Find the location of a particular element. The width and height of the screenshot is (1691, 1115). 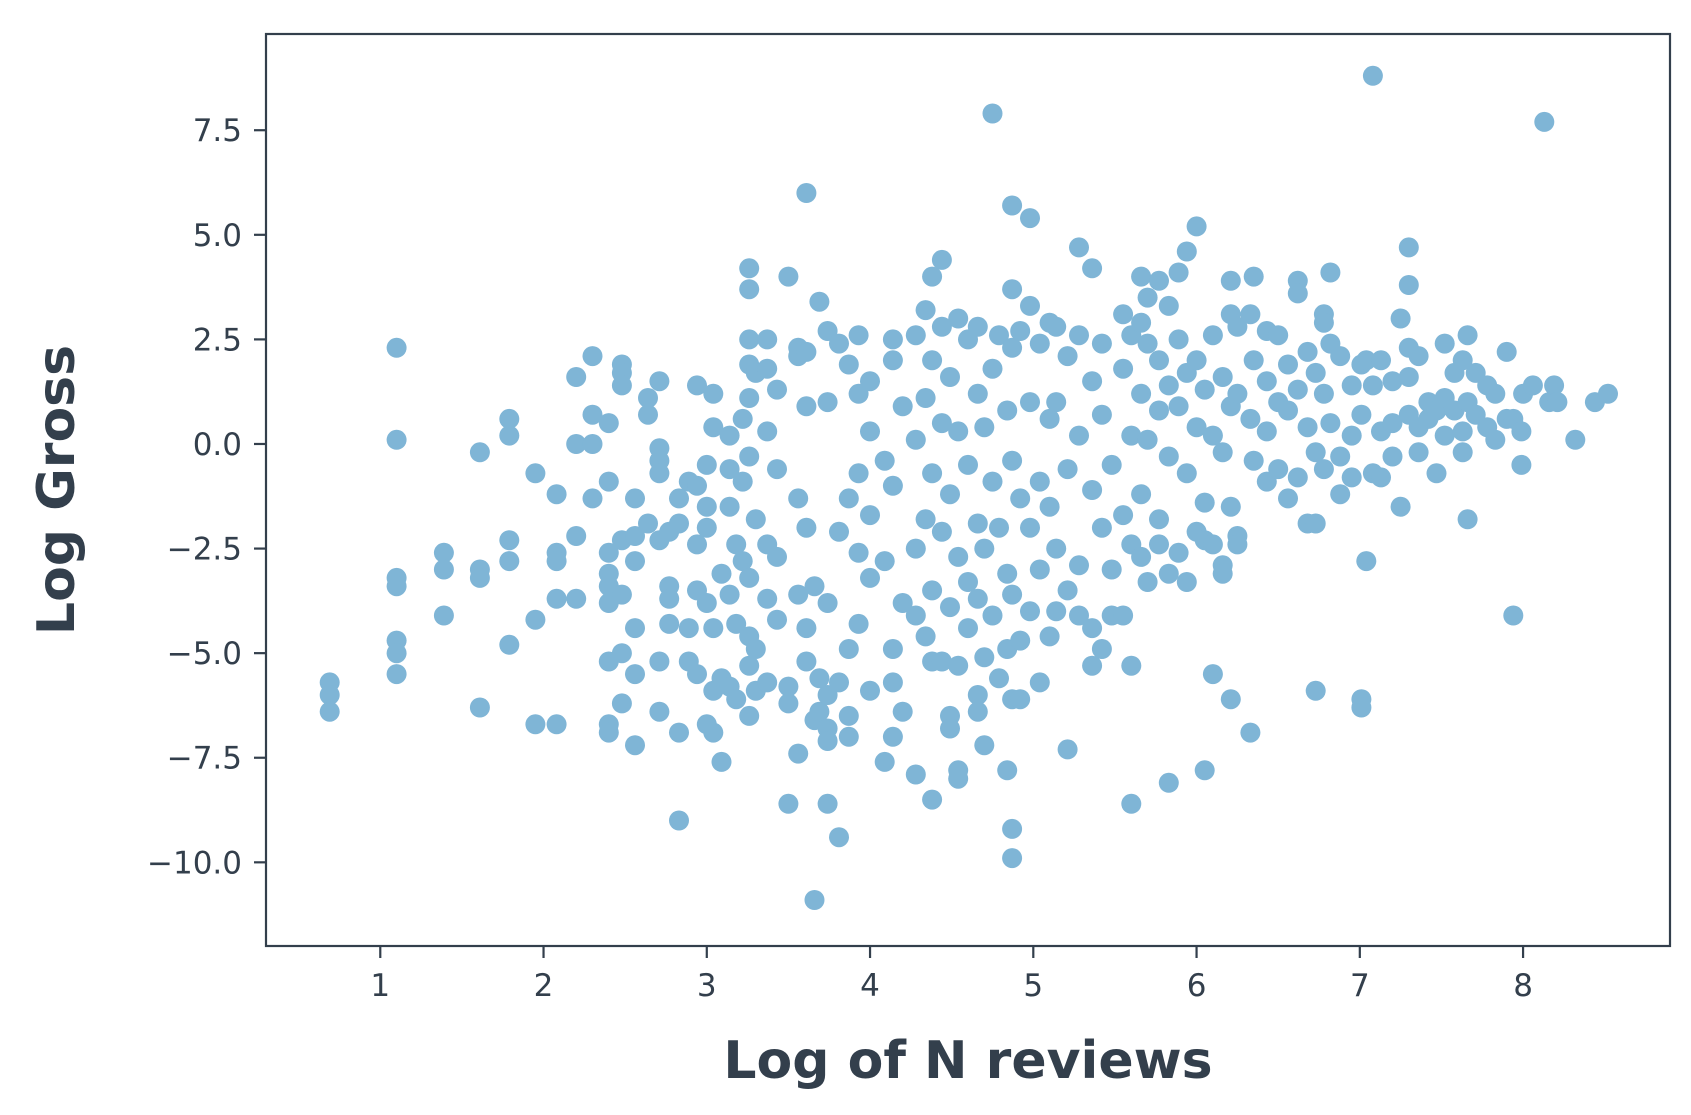

x-tick-label: 2 is located at coordinates (544, 986).